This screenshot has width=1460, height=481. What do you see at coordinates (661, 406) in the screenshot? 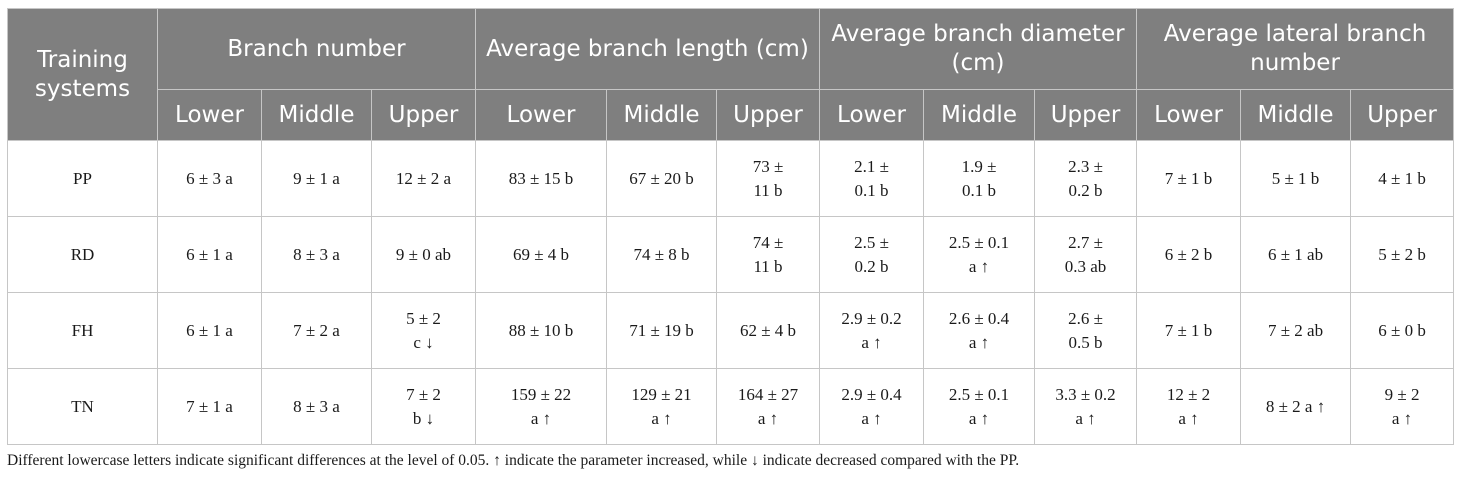
I see `table-cell: 129 ± 21 a ↑` at bounding box center [661, 406].